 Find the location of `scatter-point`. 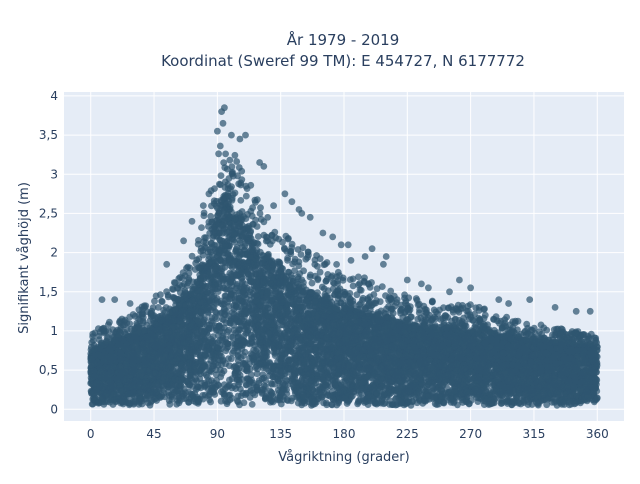

scatter-point is located at coordinates (231, 358).